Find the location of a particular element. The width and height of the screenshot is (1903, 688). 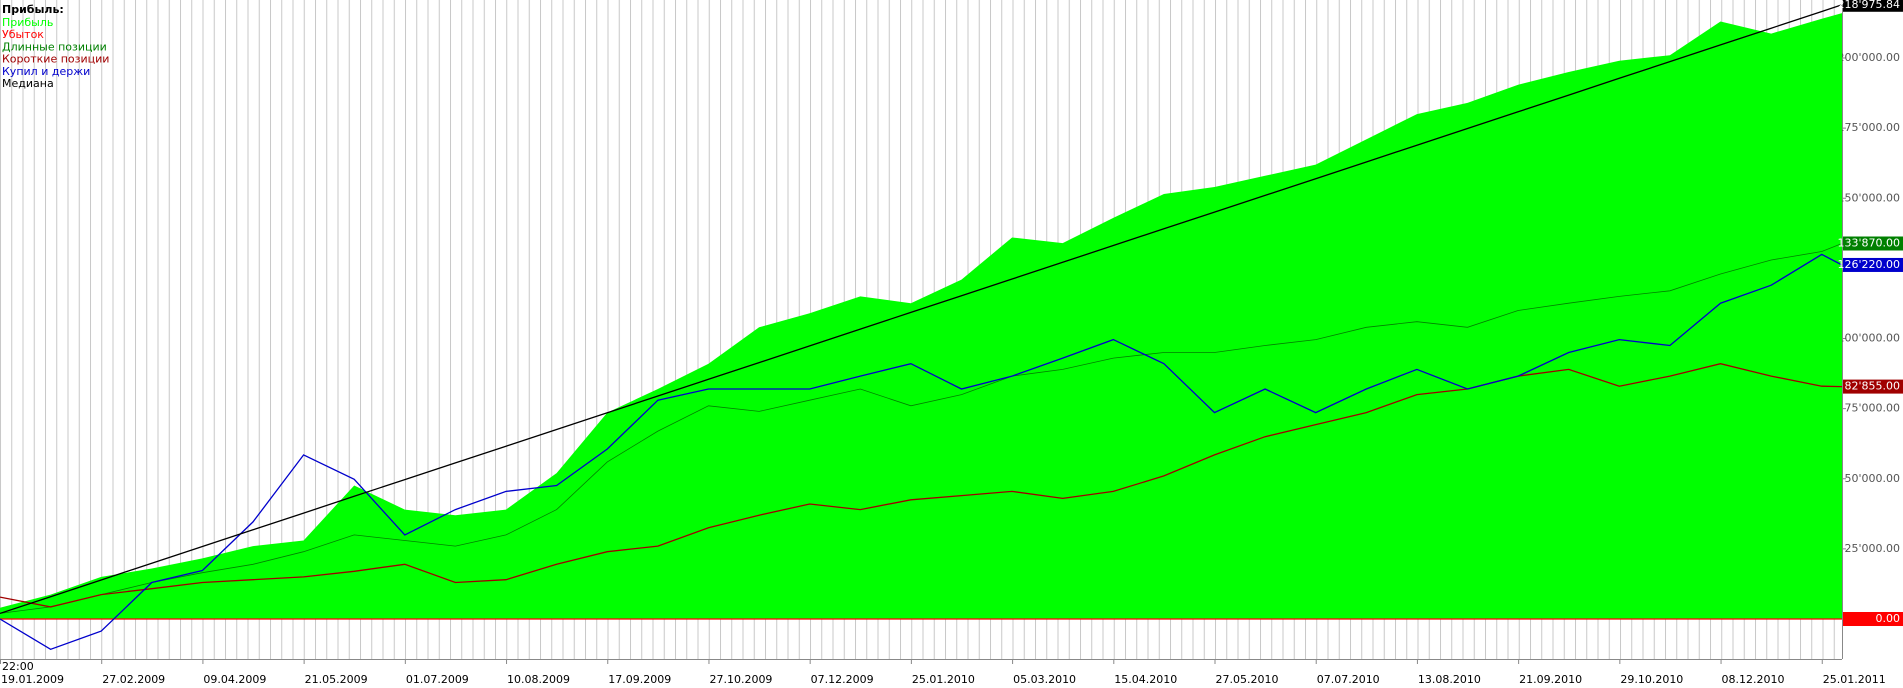

value-label: 82'855.00 is located at coordinates (1872, 386).